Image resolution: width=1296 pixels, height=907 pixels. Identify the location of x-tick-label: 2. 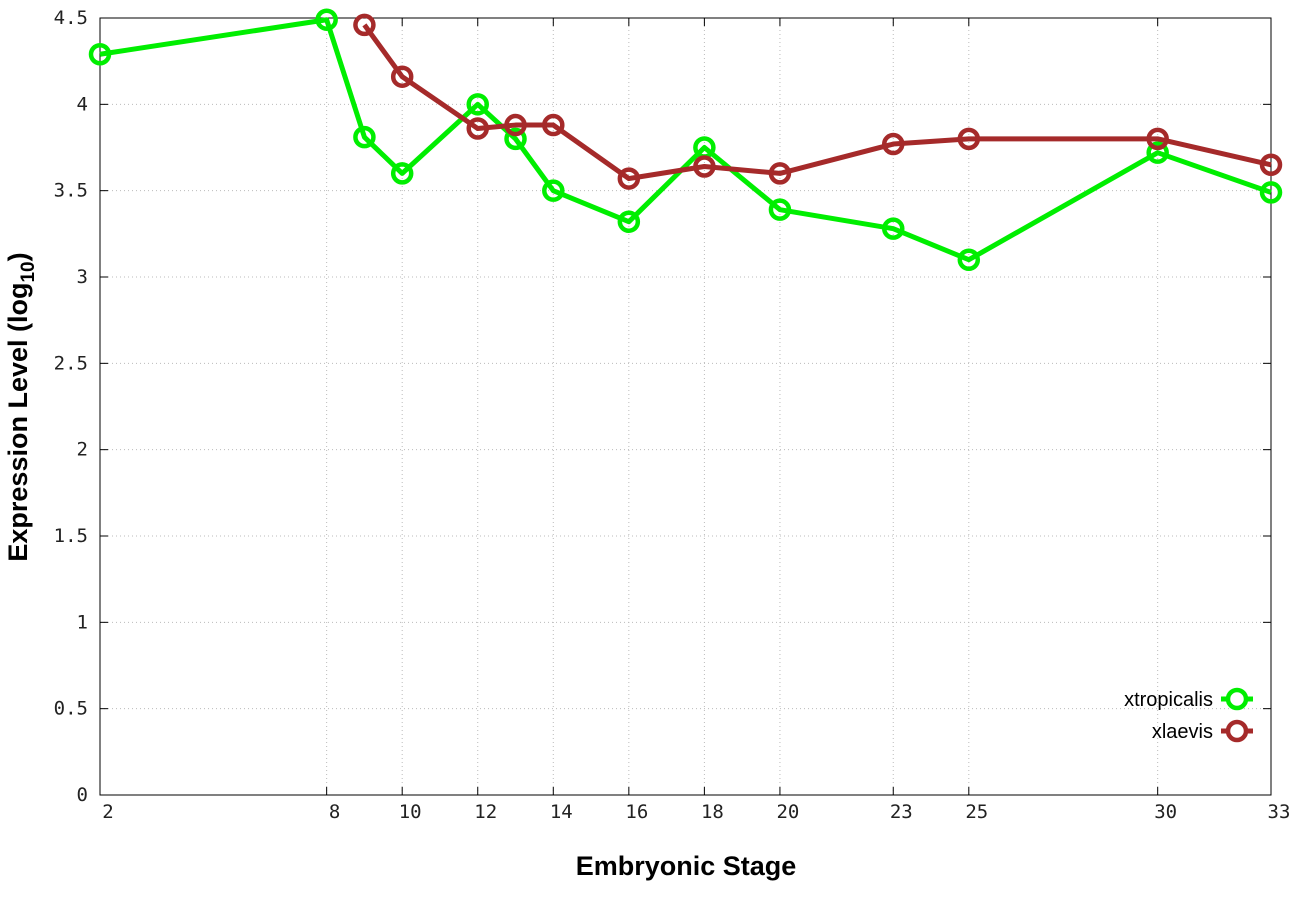
(107, 812).